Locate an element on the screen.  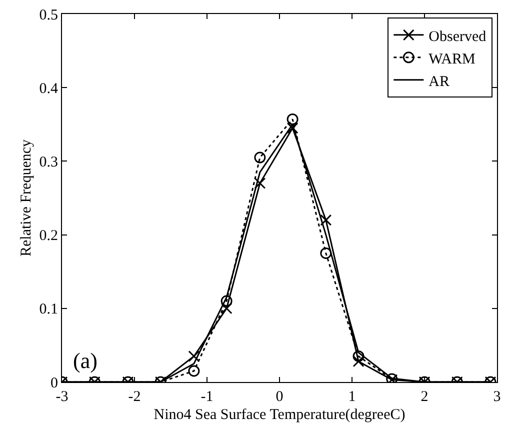
y-tick-label: 0.1 is located at coordinates (48, 310).